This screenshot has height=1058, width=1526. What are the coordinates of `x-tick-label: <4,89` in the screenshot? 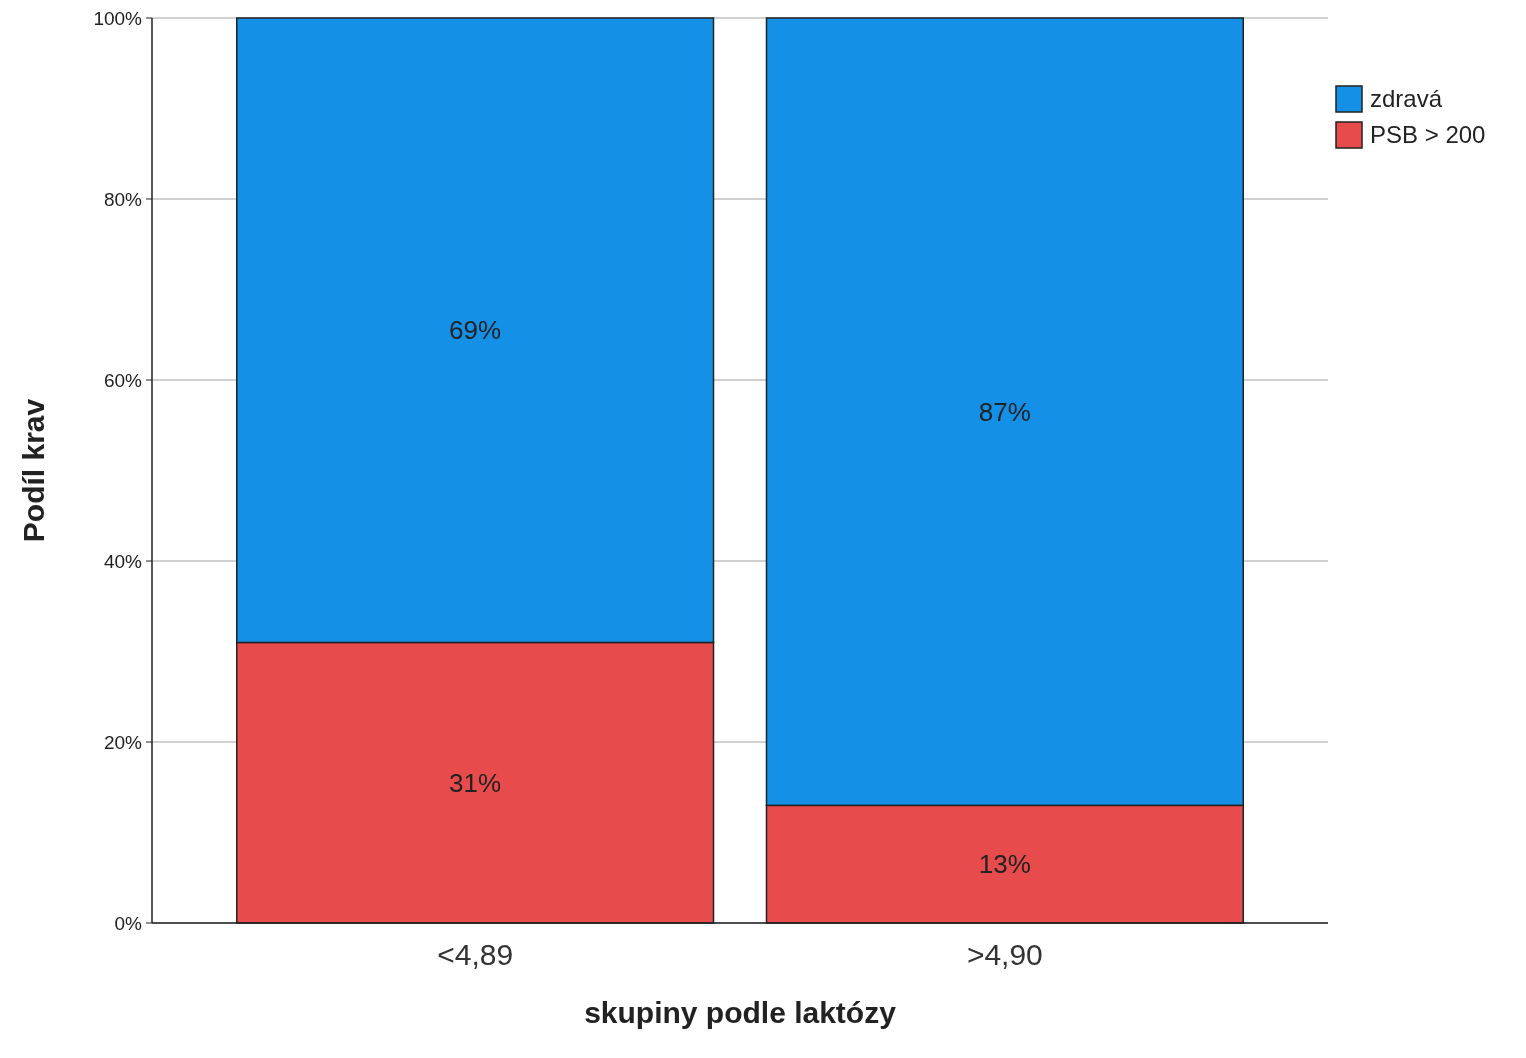 It's located at (475, 954).